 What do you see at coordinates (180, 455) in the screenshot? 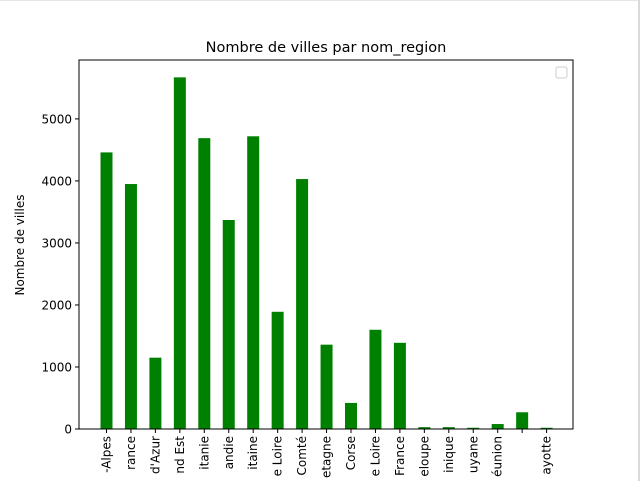
I see `x-tick-label-3: nd Est` at bounding box center [180, 455].